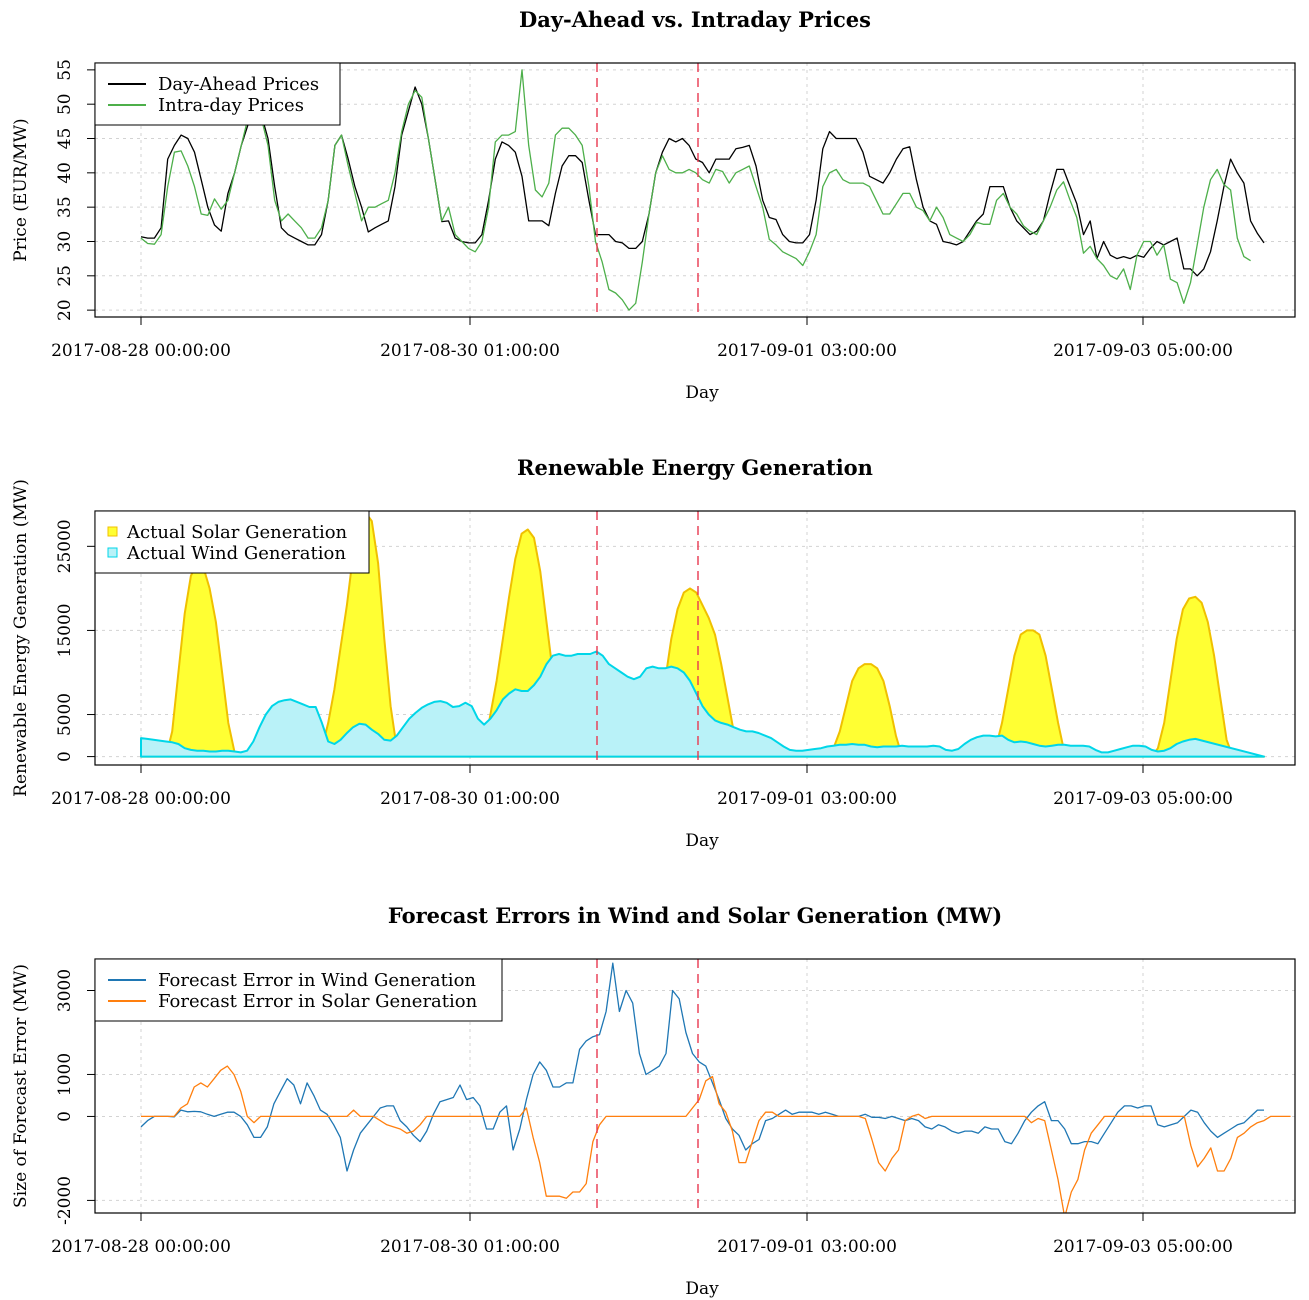 The height and width of the screenshot is (1300, 1309). Describe the element at coordinates (237, 532) in the screenshot. I see `legend-label: Actual Solar Generation` at that location.